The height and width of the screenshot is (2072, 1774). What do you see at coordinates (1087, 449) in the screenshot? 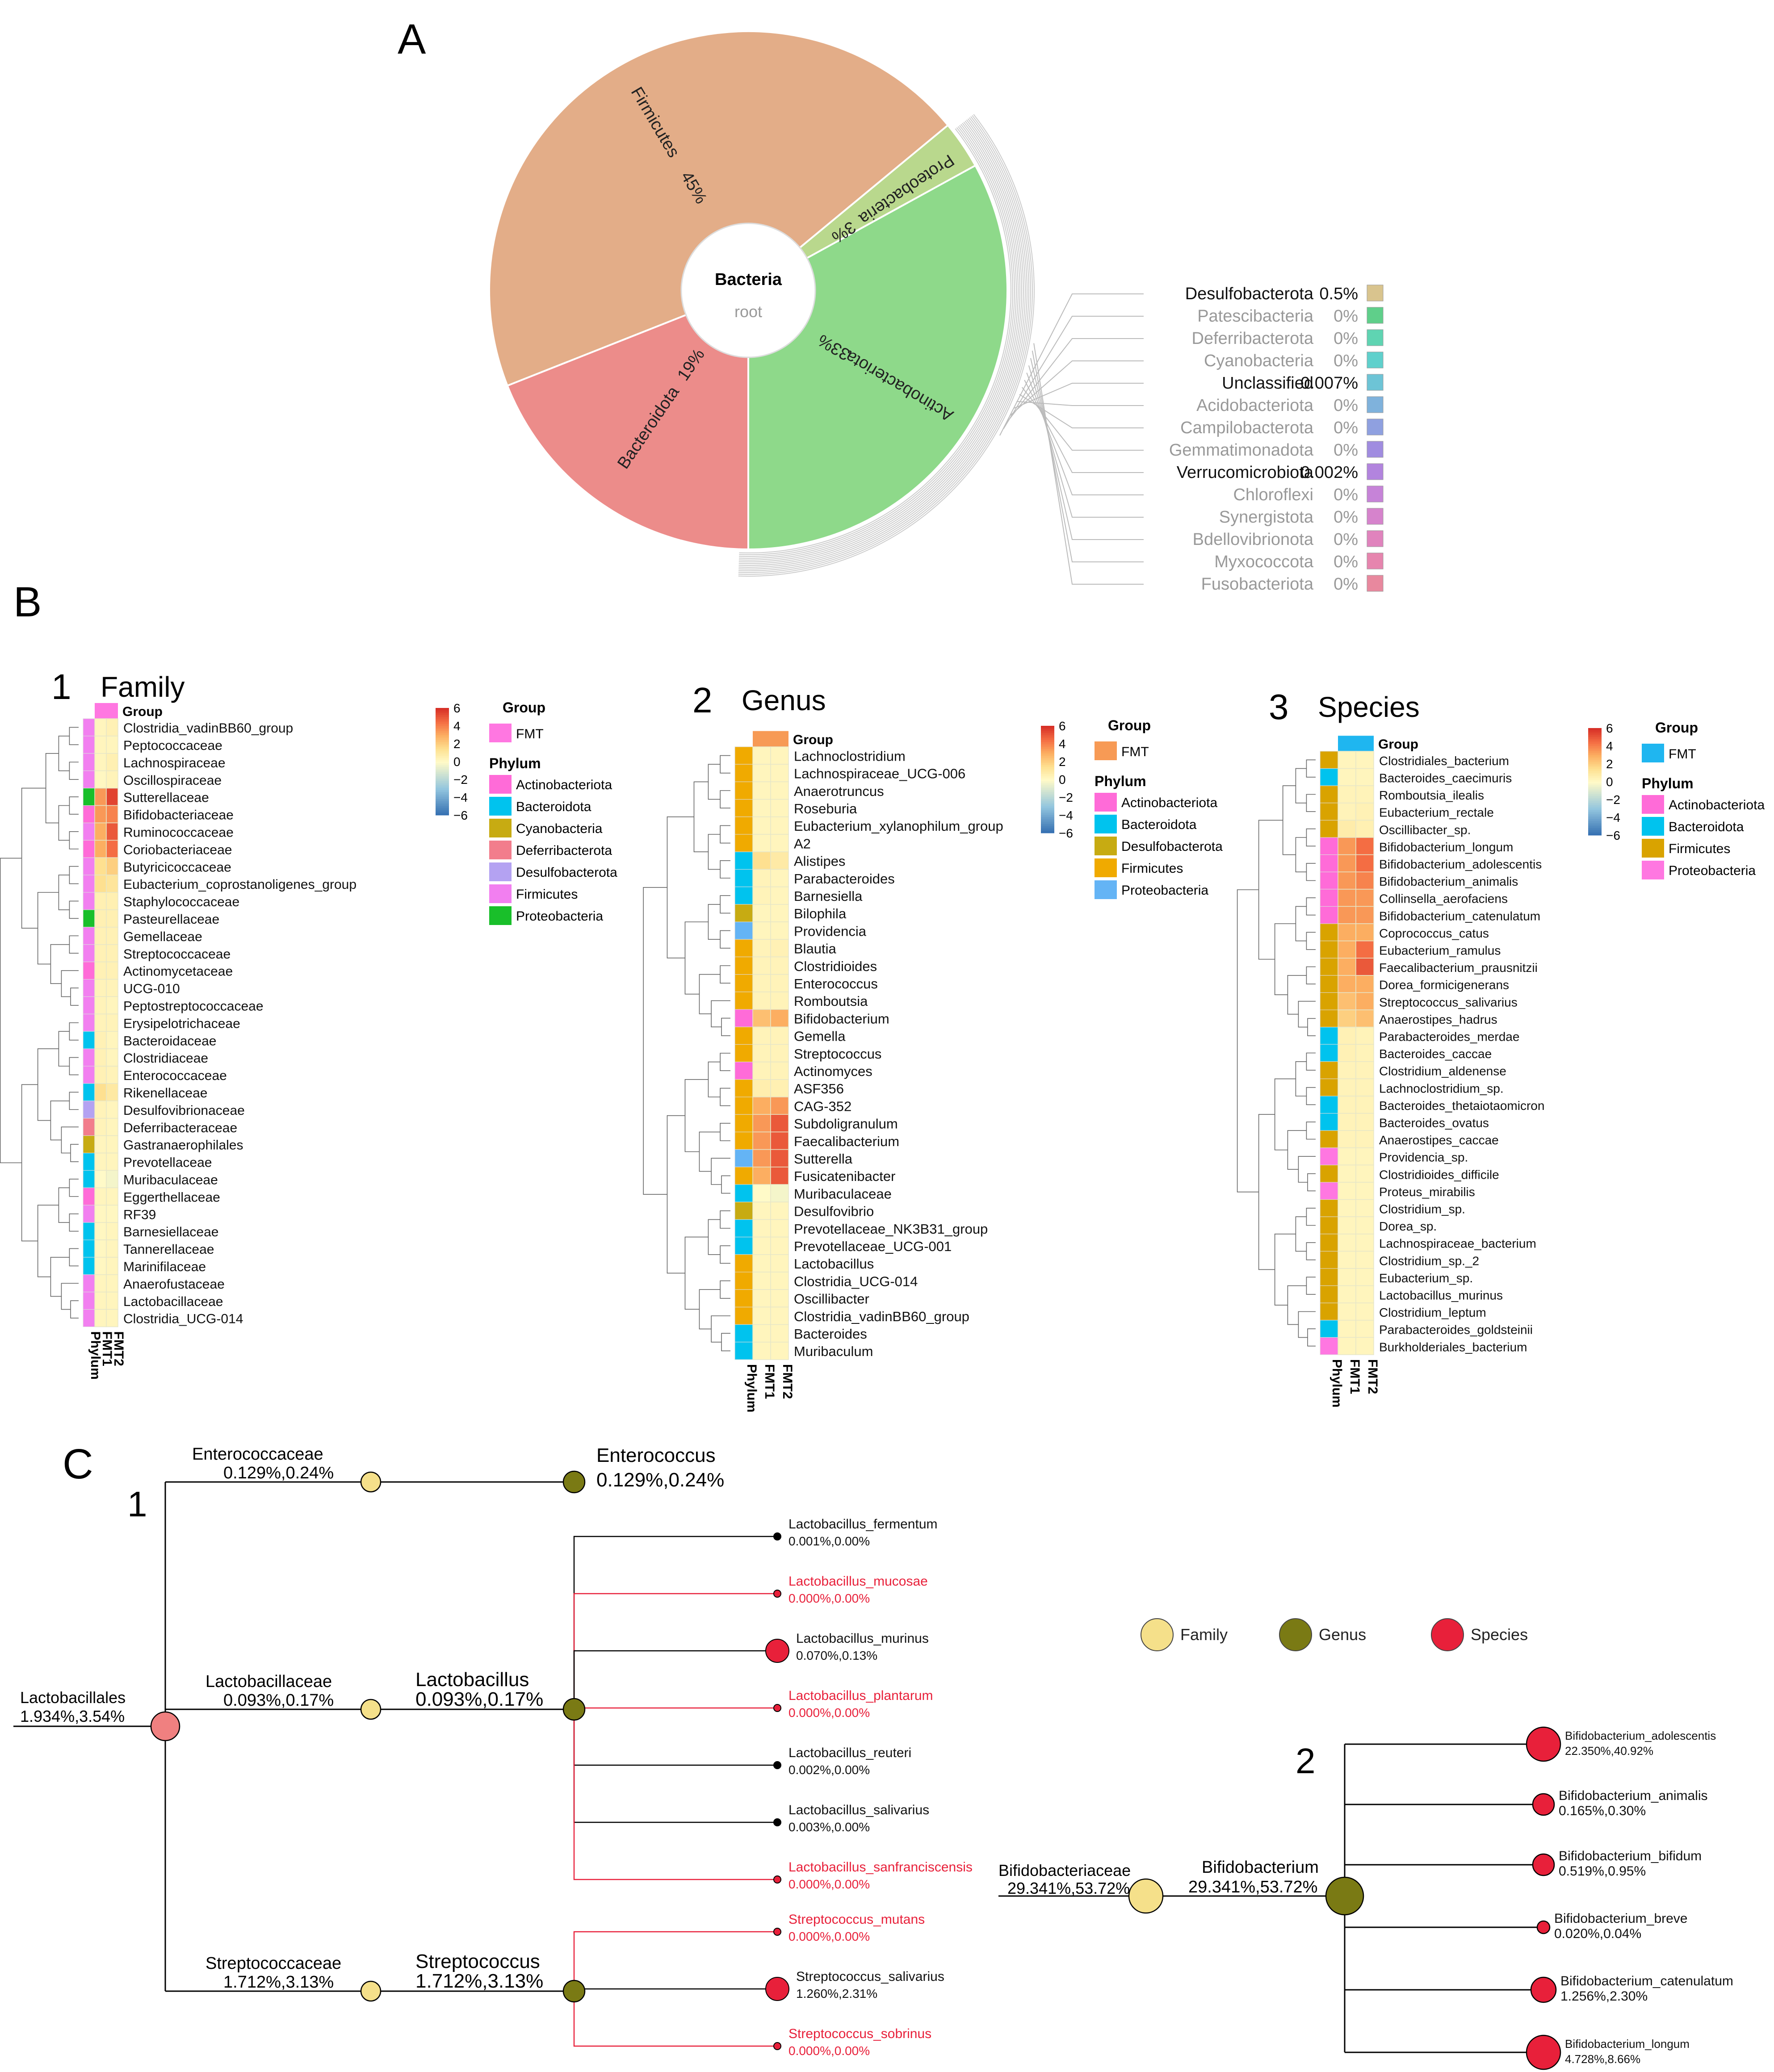
I see `legend-leader-line` at bounding box center [1087, 449].